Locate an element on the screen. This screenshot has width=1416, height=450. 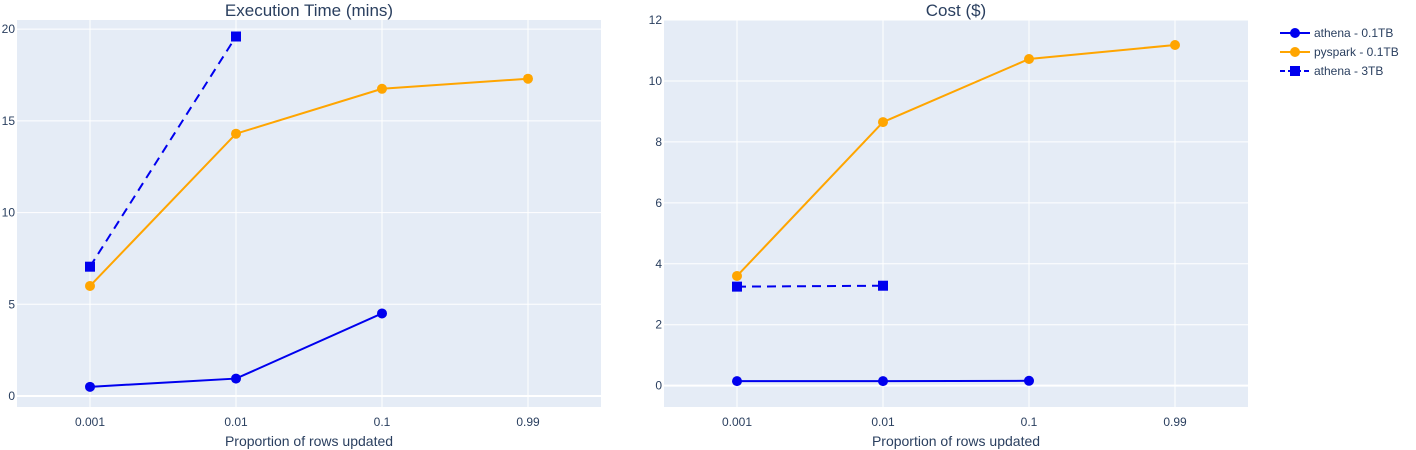
y-tick-label: 6 is located at coordinates (658, 203).